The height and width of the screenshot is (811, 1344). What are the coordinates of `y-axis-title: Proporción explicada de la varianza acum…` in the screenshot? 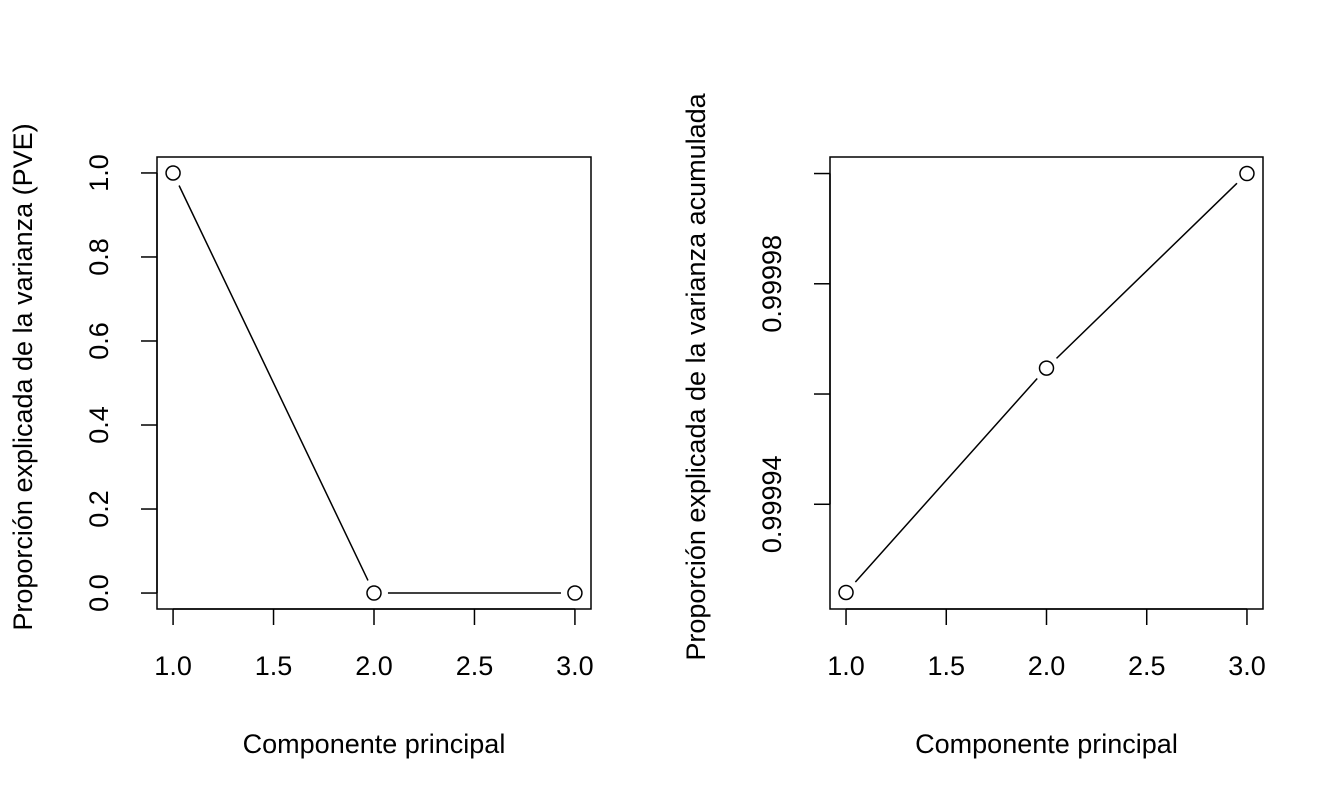 It's located at (696, 376).